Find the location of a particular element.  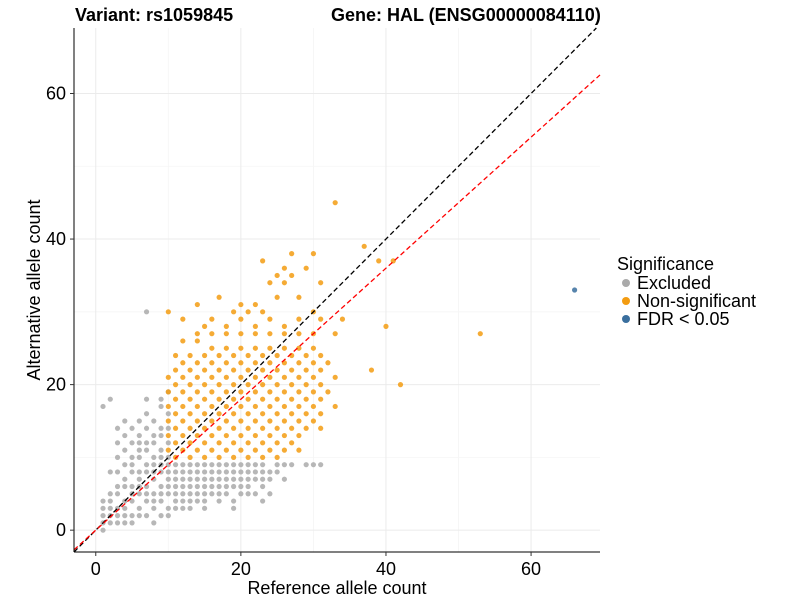

x-tick-label: 60 is located at coordinates (531, 569).